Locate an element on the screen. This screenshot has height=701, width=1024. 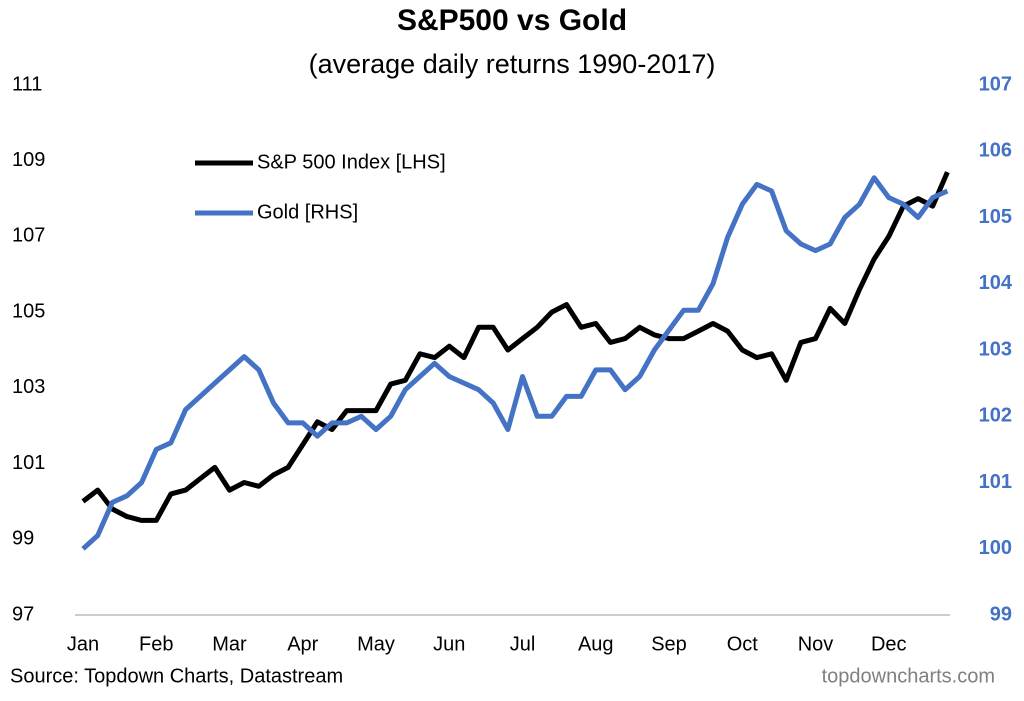
x-tick-label: Aug is located at coordinates (596, 644).